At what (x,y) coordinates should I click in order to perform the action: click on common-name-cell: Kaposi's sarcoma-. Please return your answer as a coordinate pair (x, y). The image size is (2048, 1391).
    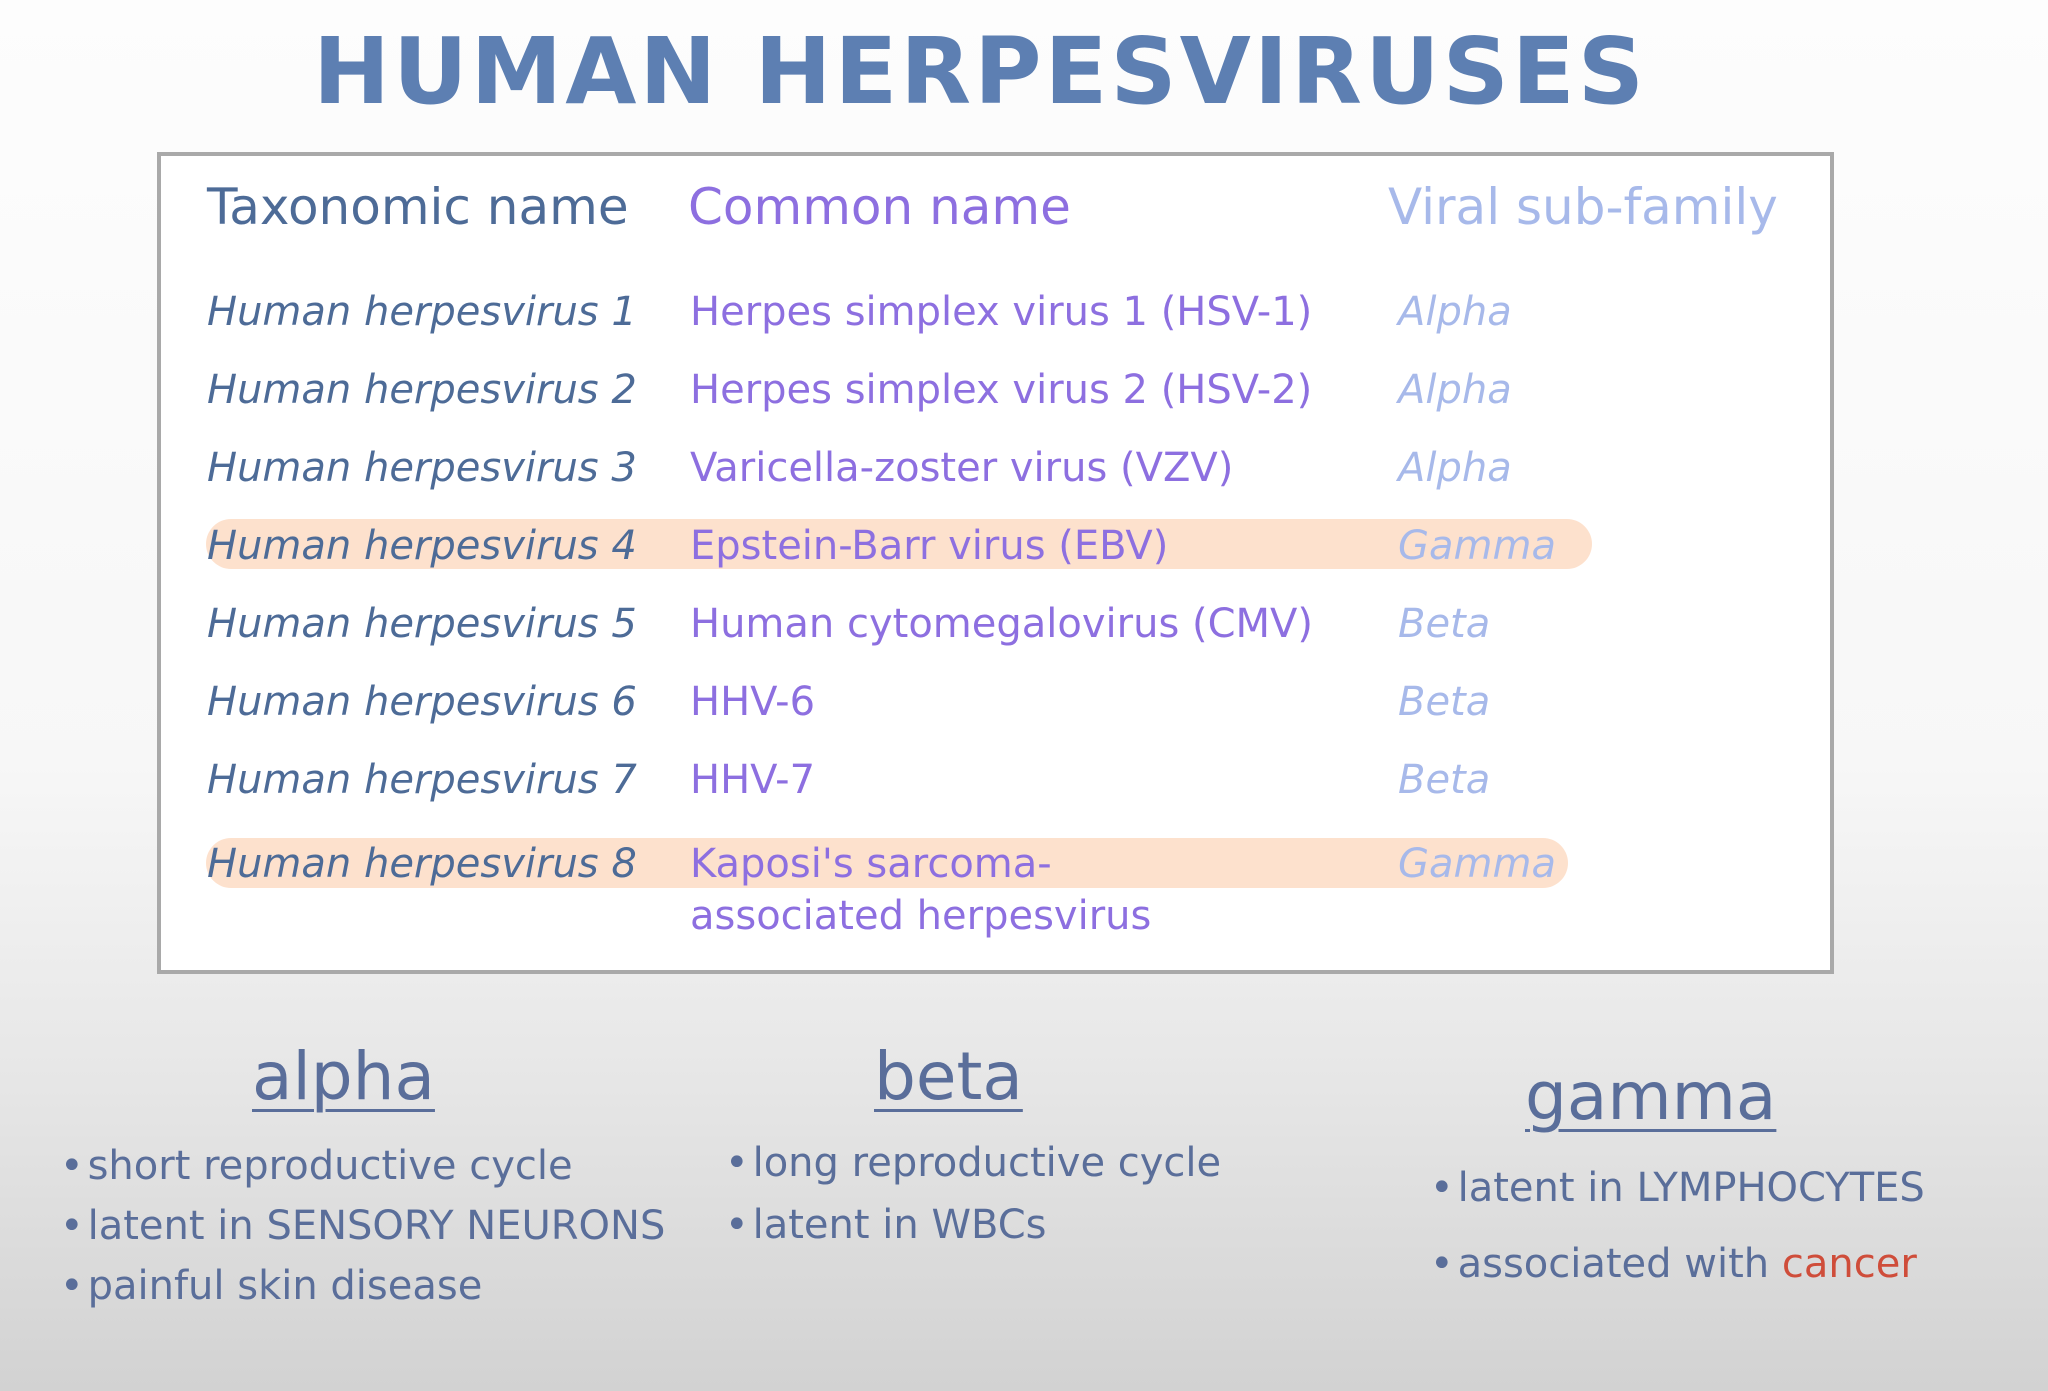
    Looking at the image, I should click on (871, 864).